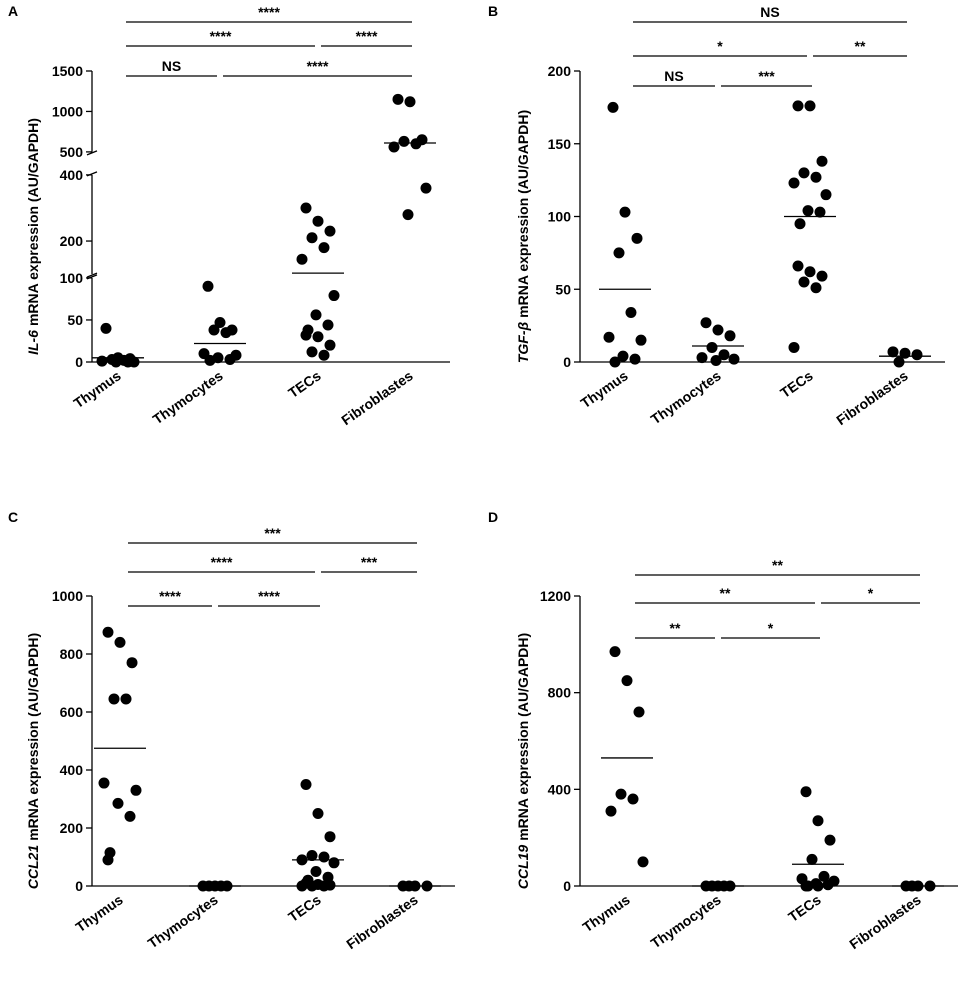 The image size is (965, 987). Describe the element at coordinates (523, 236) in the screenshot. I see `y-axis-label: TGF-β mRNA expression (AU/GAPDH)` at that location.